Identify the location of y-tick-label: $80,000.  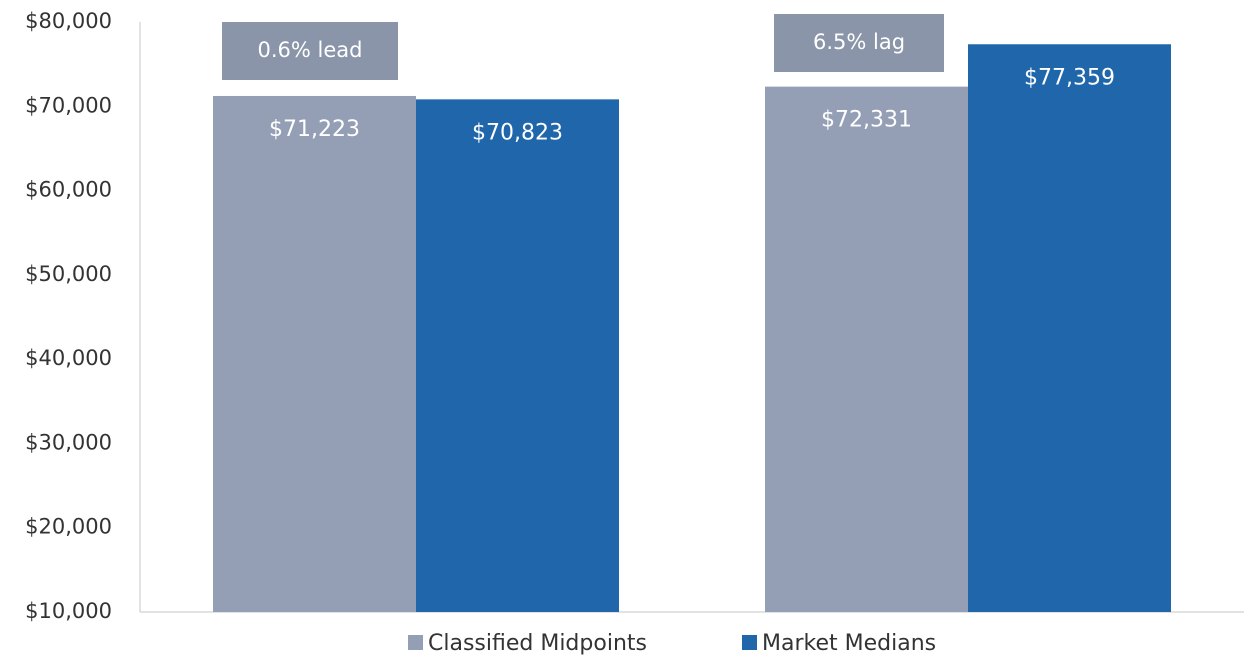
(68, 21).